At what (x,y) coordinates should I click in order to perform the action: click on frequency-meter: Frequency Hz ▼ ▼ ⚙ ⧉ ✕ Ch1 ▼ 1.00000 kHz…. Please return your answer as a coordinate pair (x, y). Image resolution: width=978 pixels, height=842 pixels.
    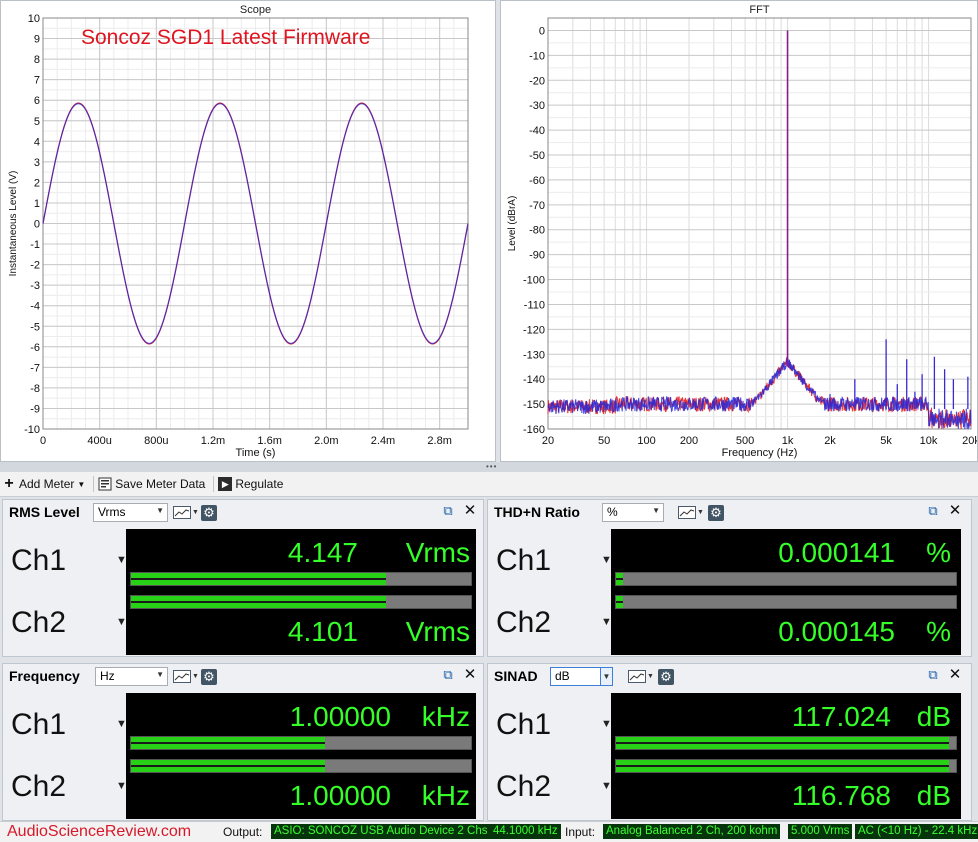
    Looking at the image, I should click on (243, 742).